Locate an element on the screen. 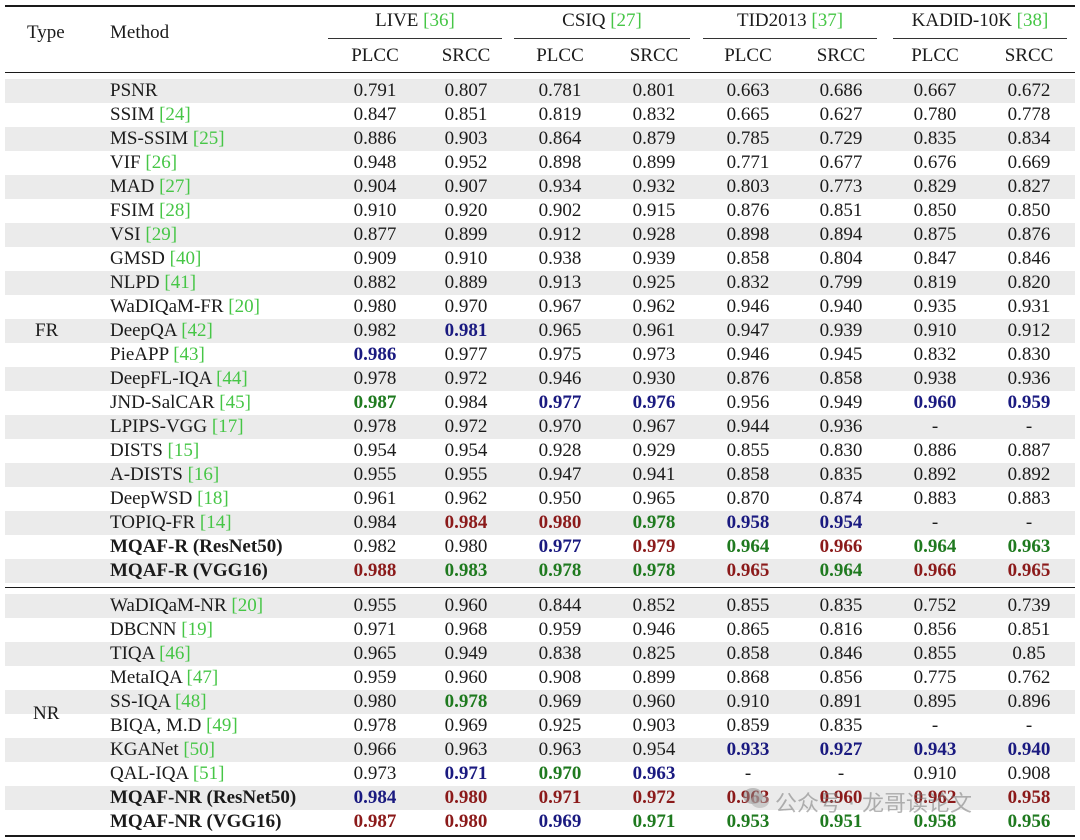 This screenshot has height=840, width=1080. dataset-header: LIVE [36] is located at coordinates (415, 21).